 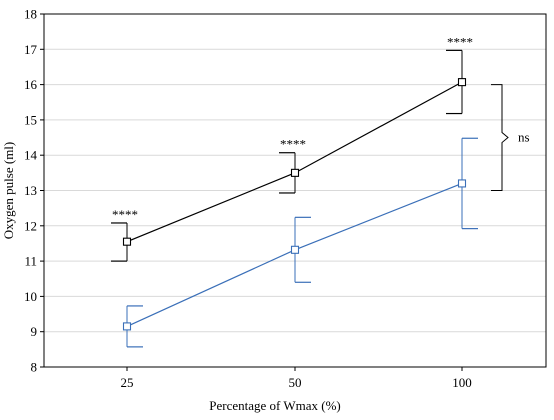 What do you see at coordinates (275, 405) in the screenshot?
I see `x-axis-title: Percentage of Wmax (%)` at bounding box center [275, 405].